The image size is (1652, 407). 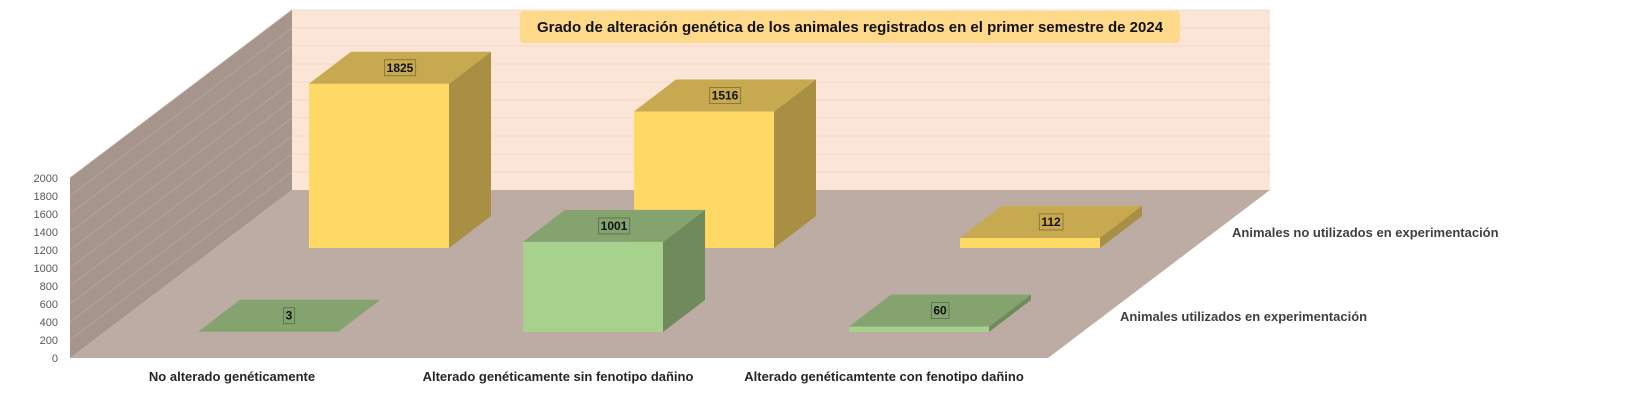 What do you see at coordinates (46, 179) in the screenshot?
I see `y-tick-label: 2000` at bounding box center [46, 179].